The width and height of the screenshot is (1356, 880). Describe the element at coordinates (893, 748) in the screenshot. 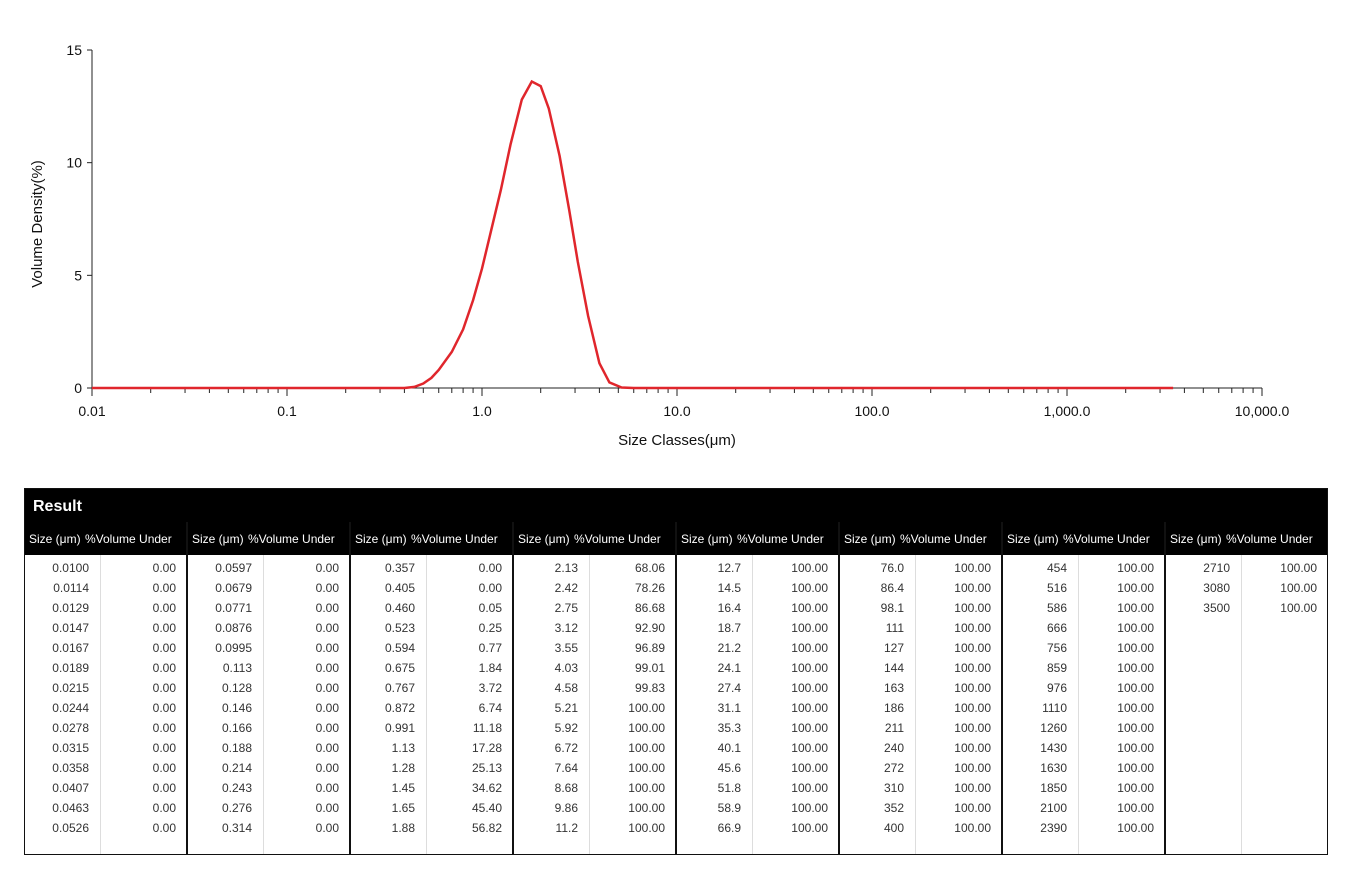

I see `size-value: 240` at that location.